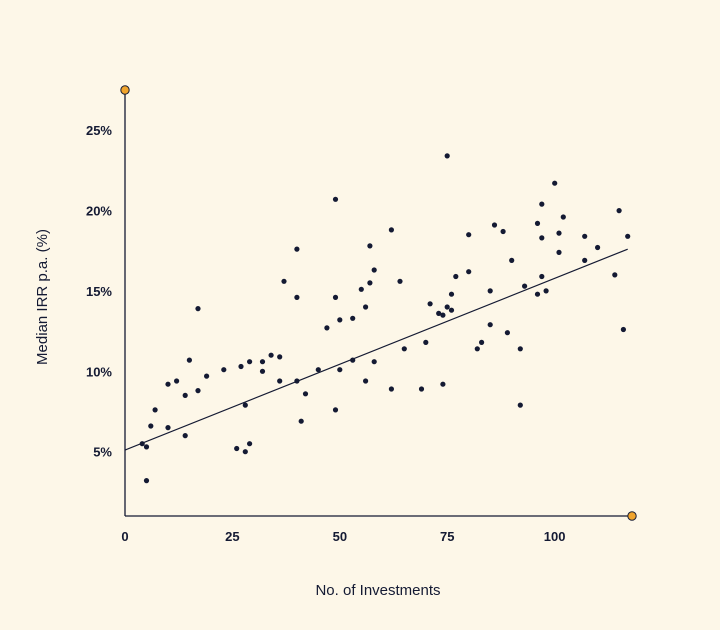 The height and width of the screenshot is (630, 720). I want to click on y-tick-label: 10%, so click(99, 371).